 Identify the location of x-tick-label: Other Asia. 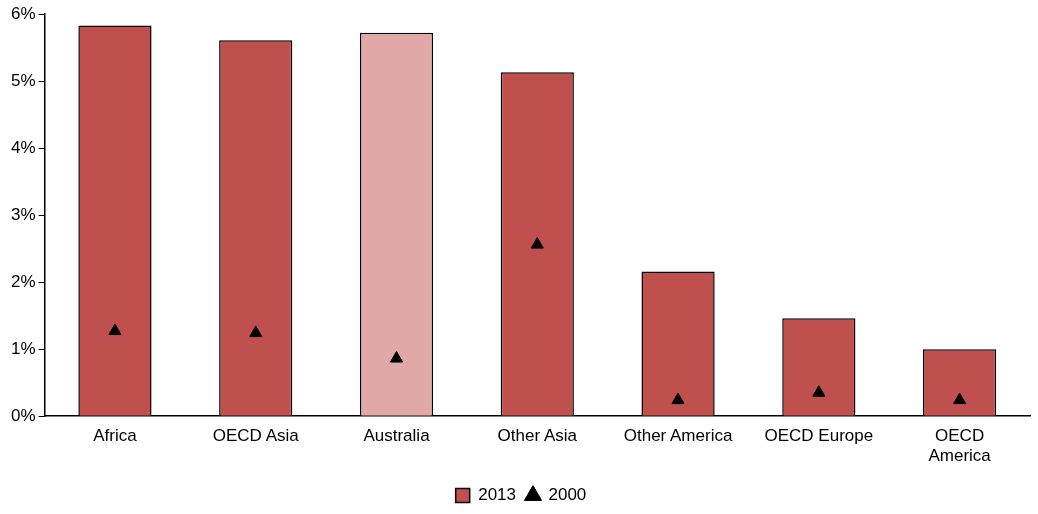
(537, 436).